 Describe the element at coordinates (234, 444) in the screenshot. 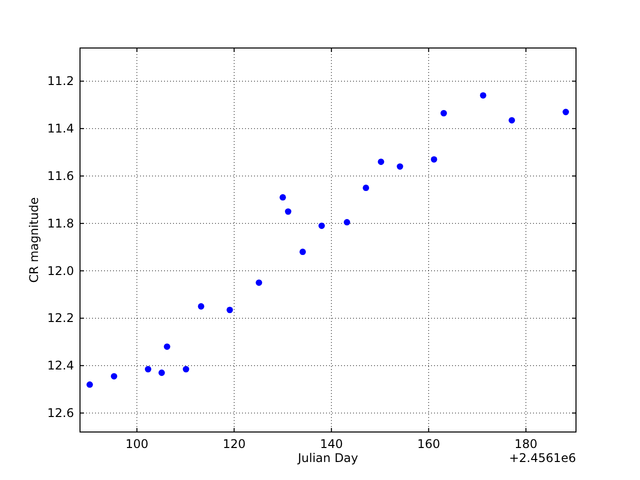

I see `x-tick-label: 120` at that location.